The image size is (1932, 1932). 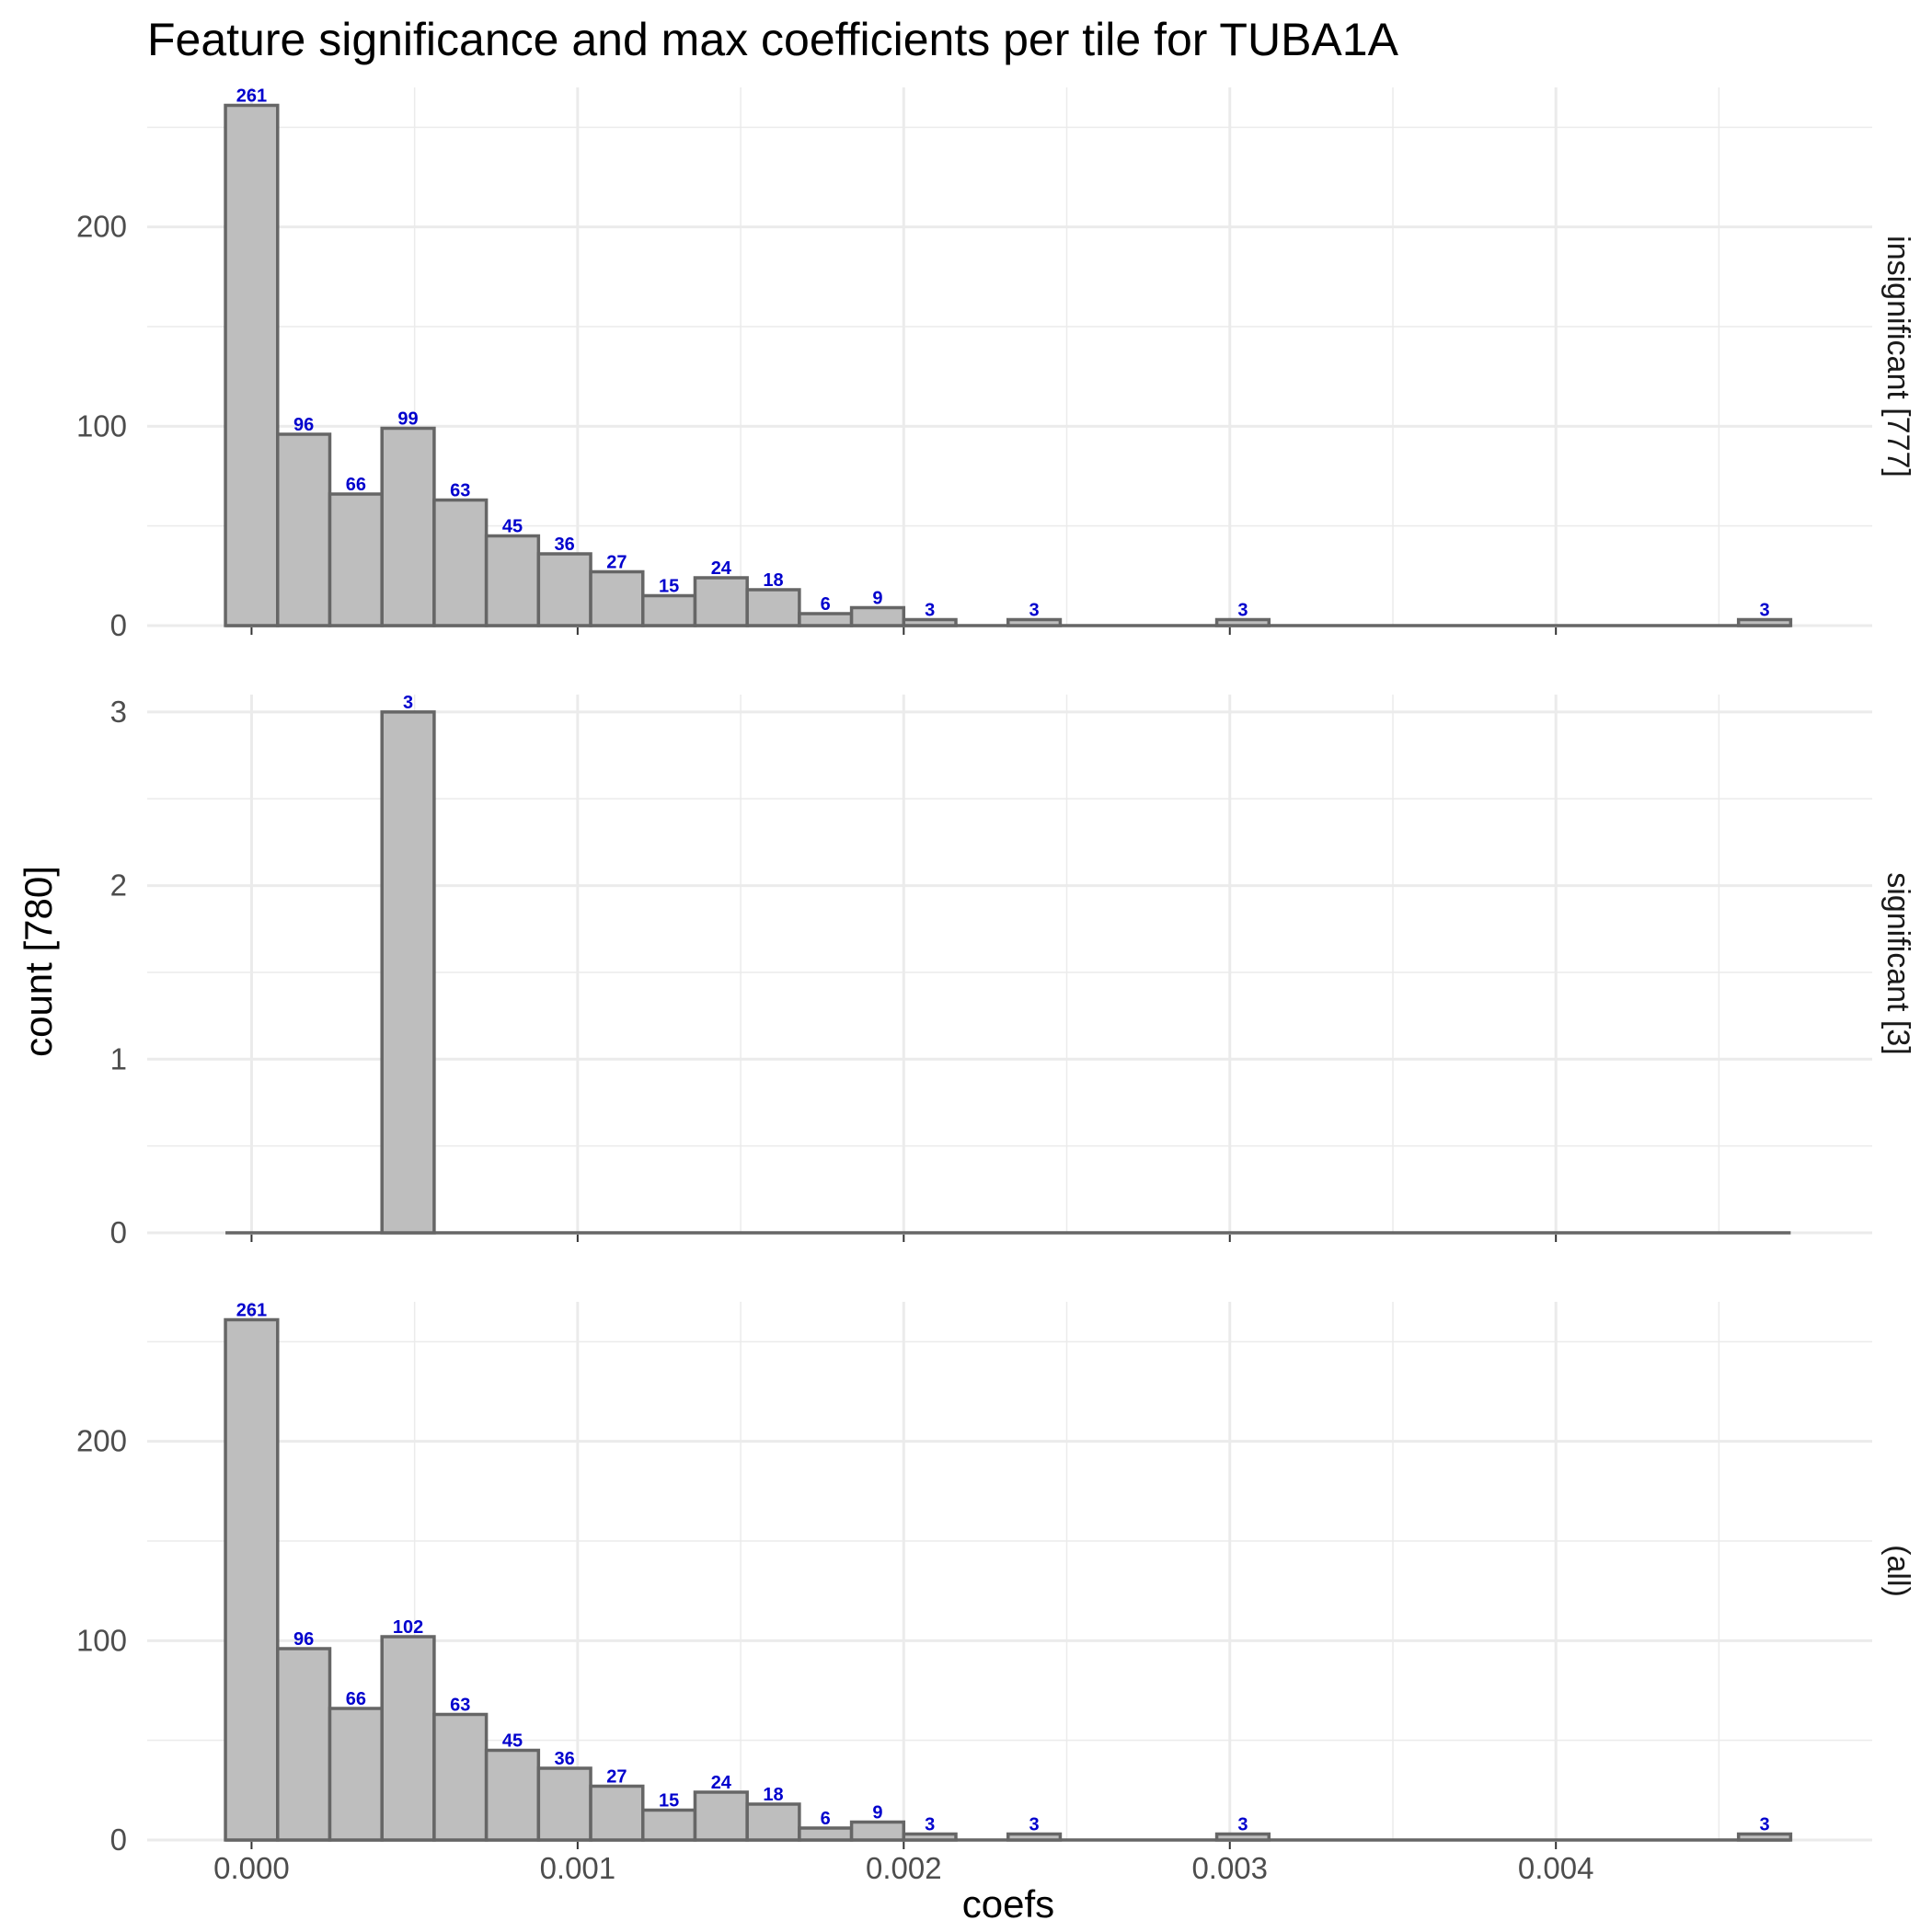 What do you see at coordinates (38, 961) in the screenshot?
I see `y-axis-title: count [780]` at bounding box center [38, 961].